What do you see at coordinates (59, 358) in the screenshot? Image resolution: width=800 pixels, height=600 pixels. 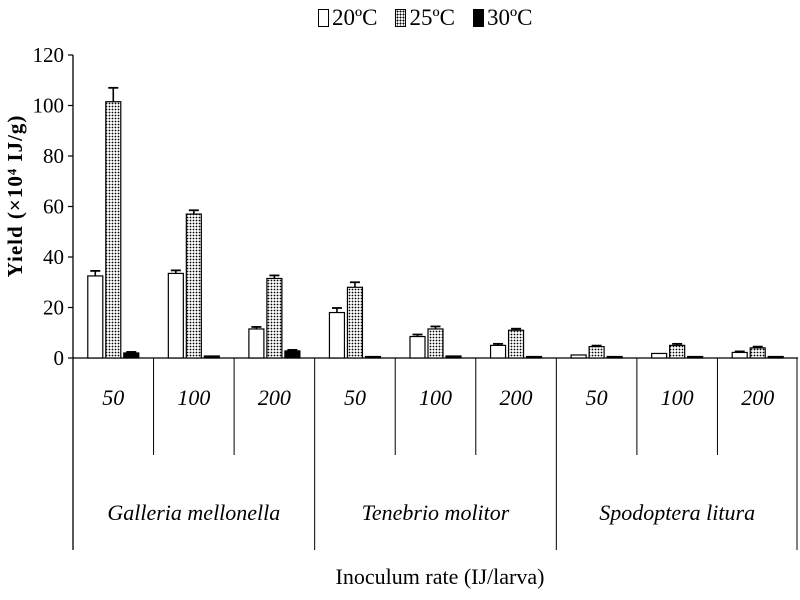 I see `y-tick-label: 0` at bounding box center [59, 358].